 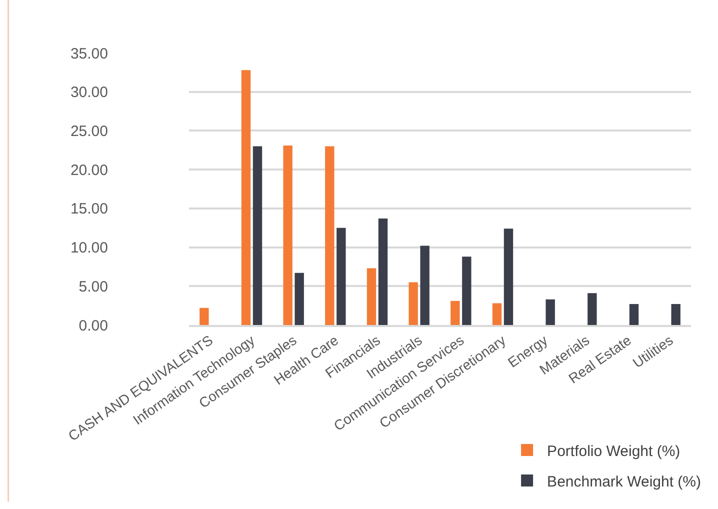 What do you see at coordinates (93, 287) in the screenshot?
I see `y-tick-label: 5.00` at bounding box center [93, 287].